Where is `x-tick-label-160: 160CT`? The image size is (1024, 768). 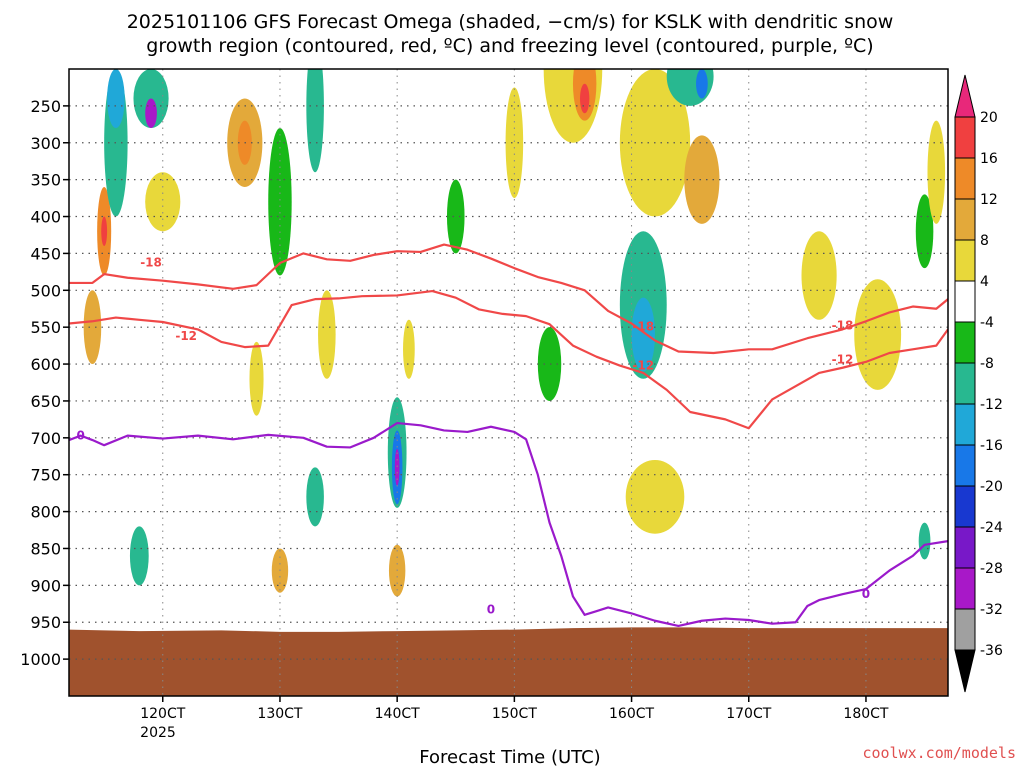
x-tick-label-160: 160CT is located at coordinates (631, 714).